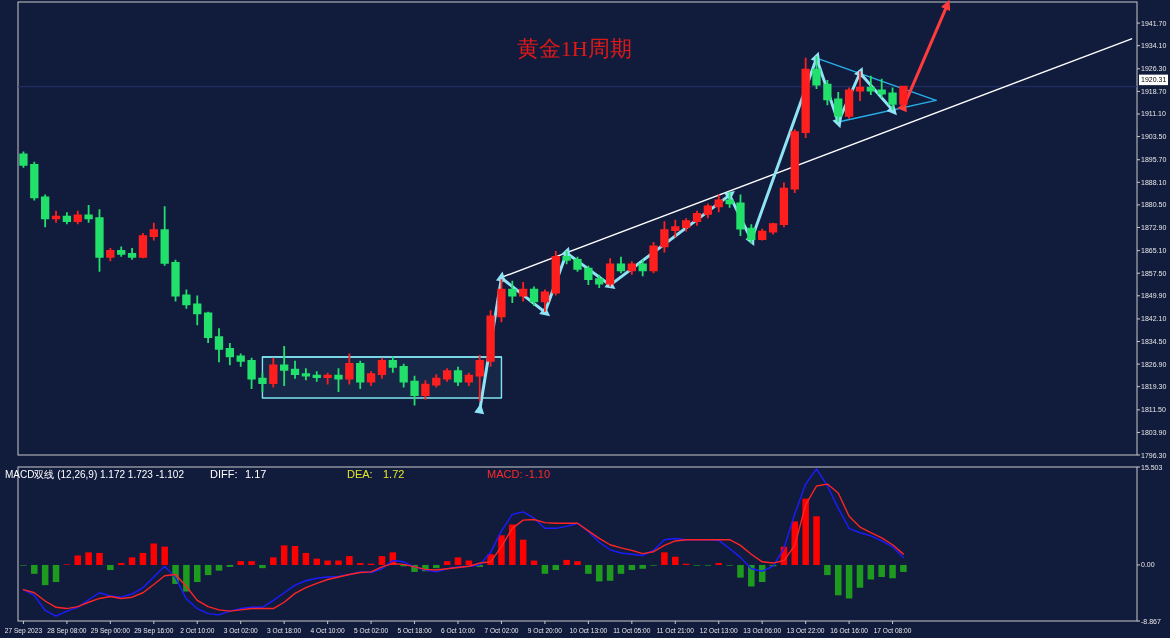  Describe the element at coordinates (360, 474) in the screenshot. I see `annotation: DEA:` at that location.